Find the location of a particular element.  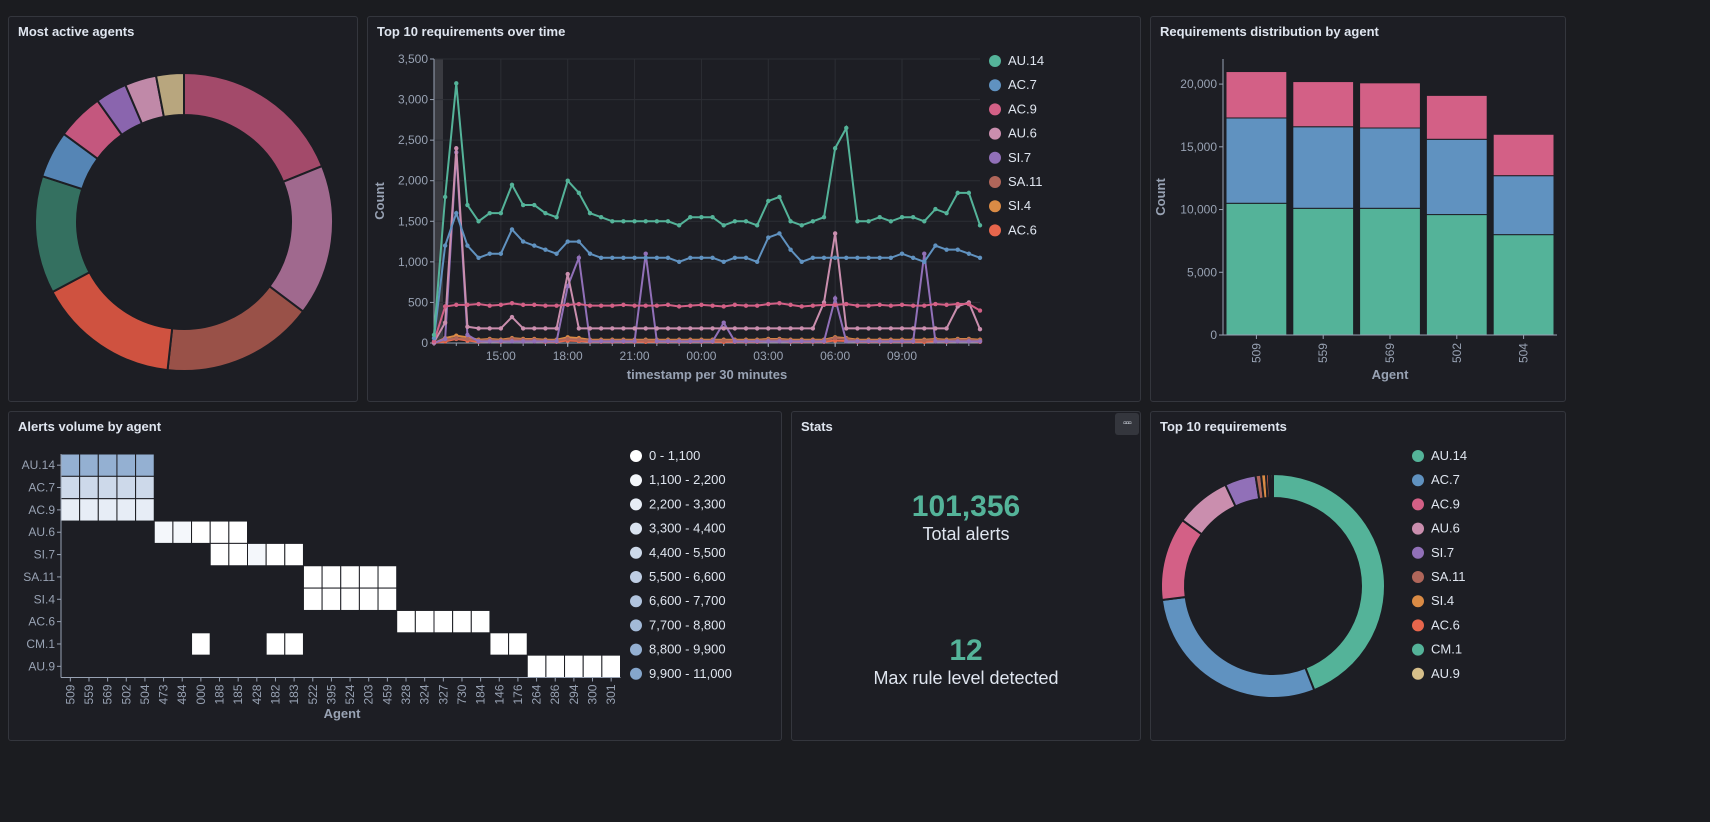

legend-label: AC.6 is located at coordinates (1022, 229).